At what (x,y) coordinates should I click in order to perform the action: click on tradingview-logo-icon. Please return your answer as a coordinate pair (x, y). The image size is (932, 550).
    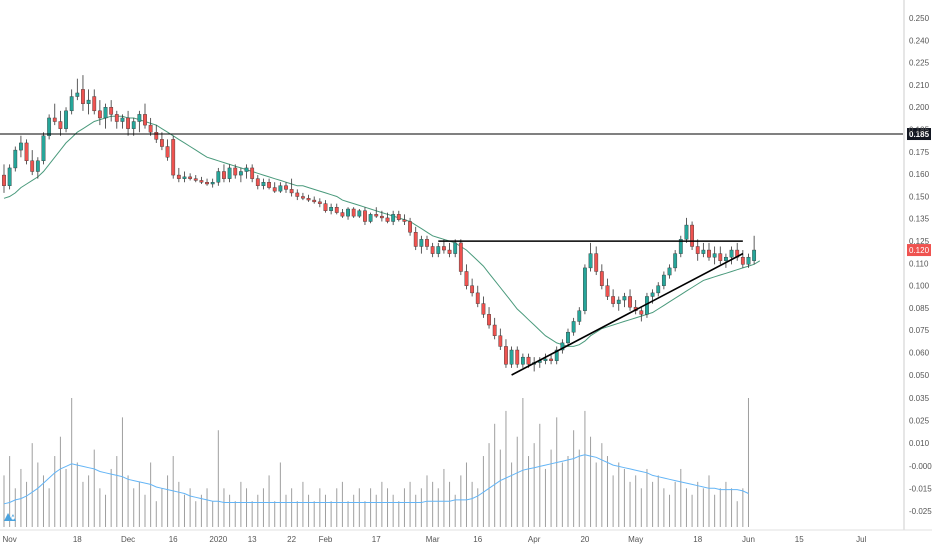
    Looking at the image, I should click on (10, 517).